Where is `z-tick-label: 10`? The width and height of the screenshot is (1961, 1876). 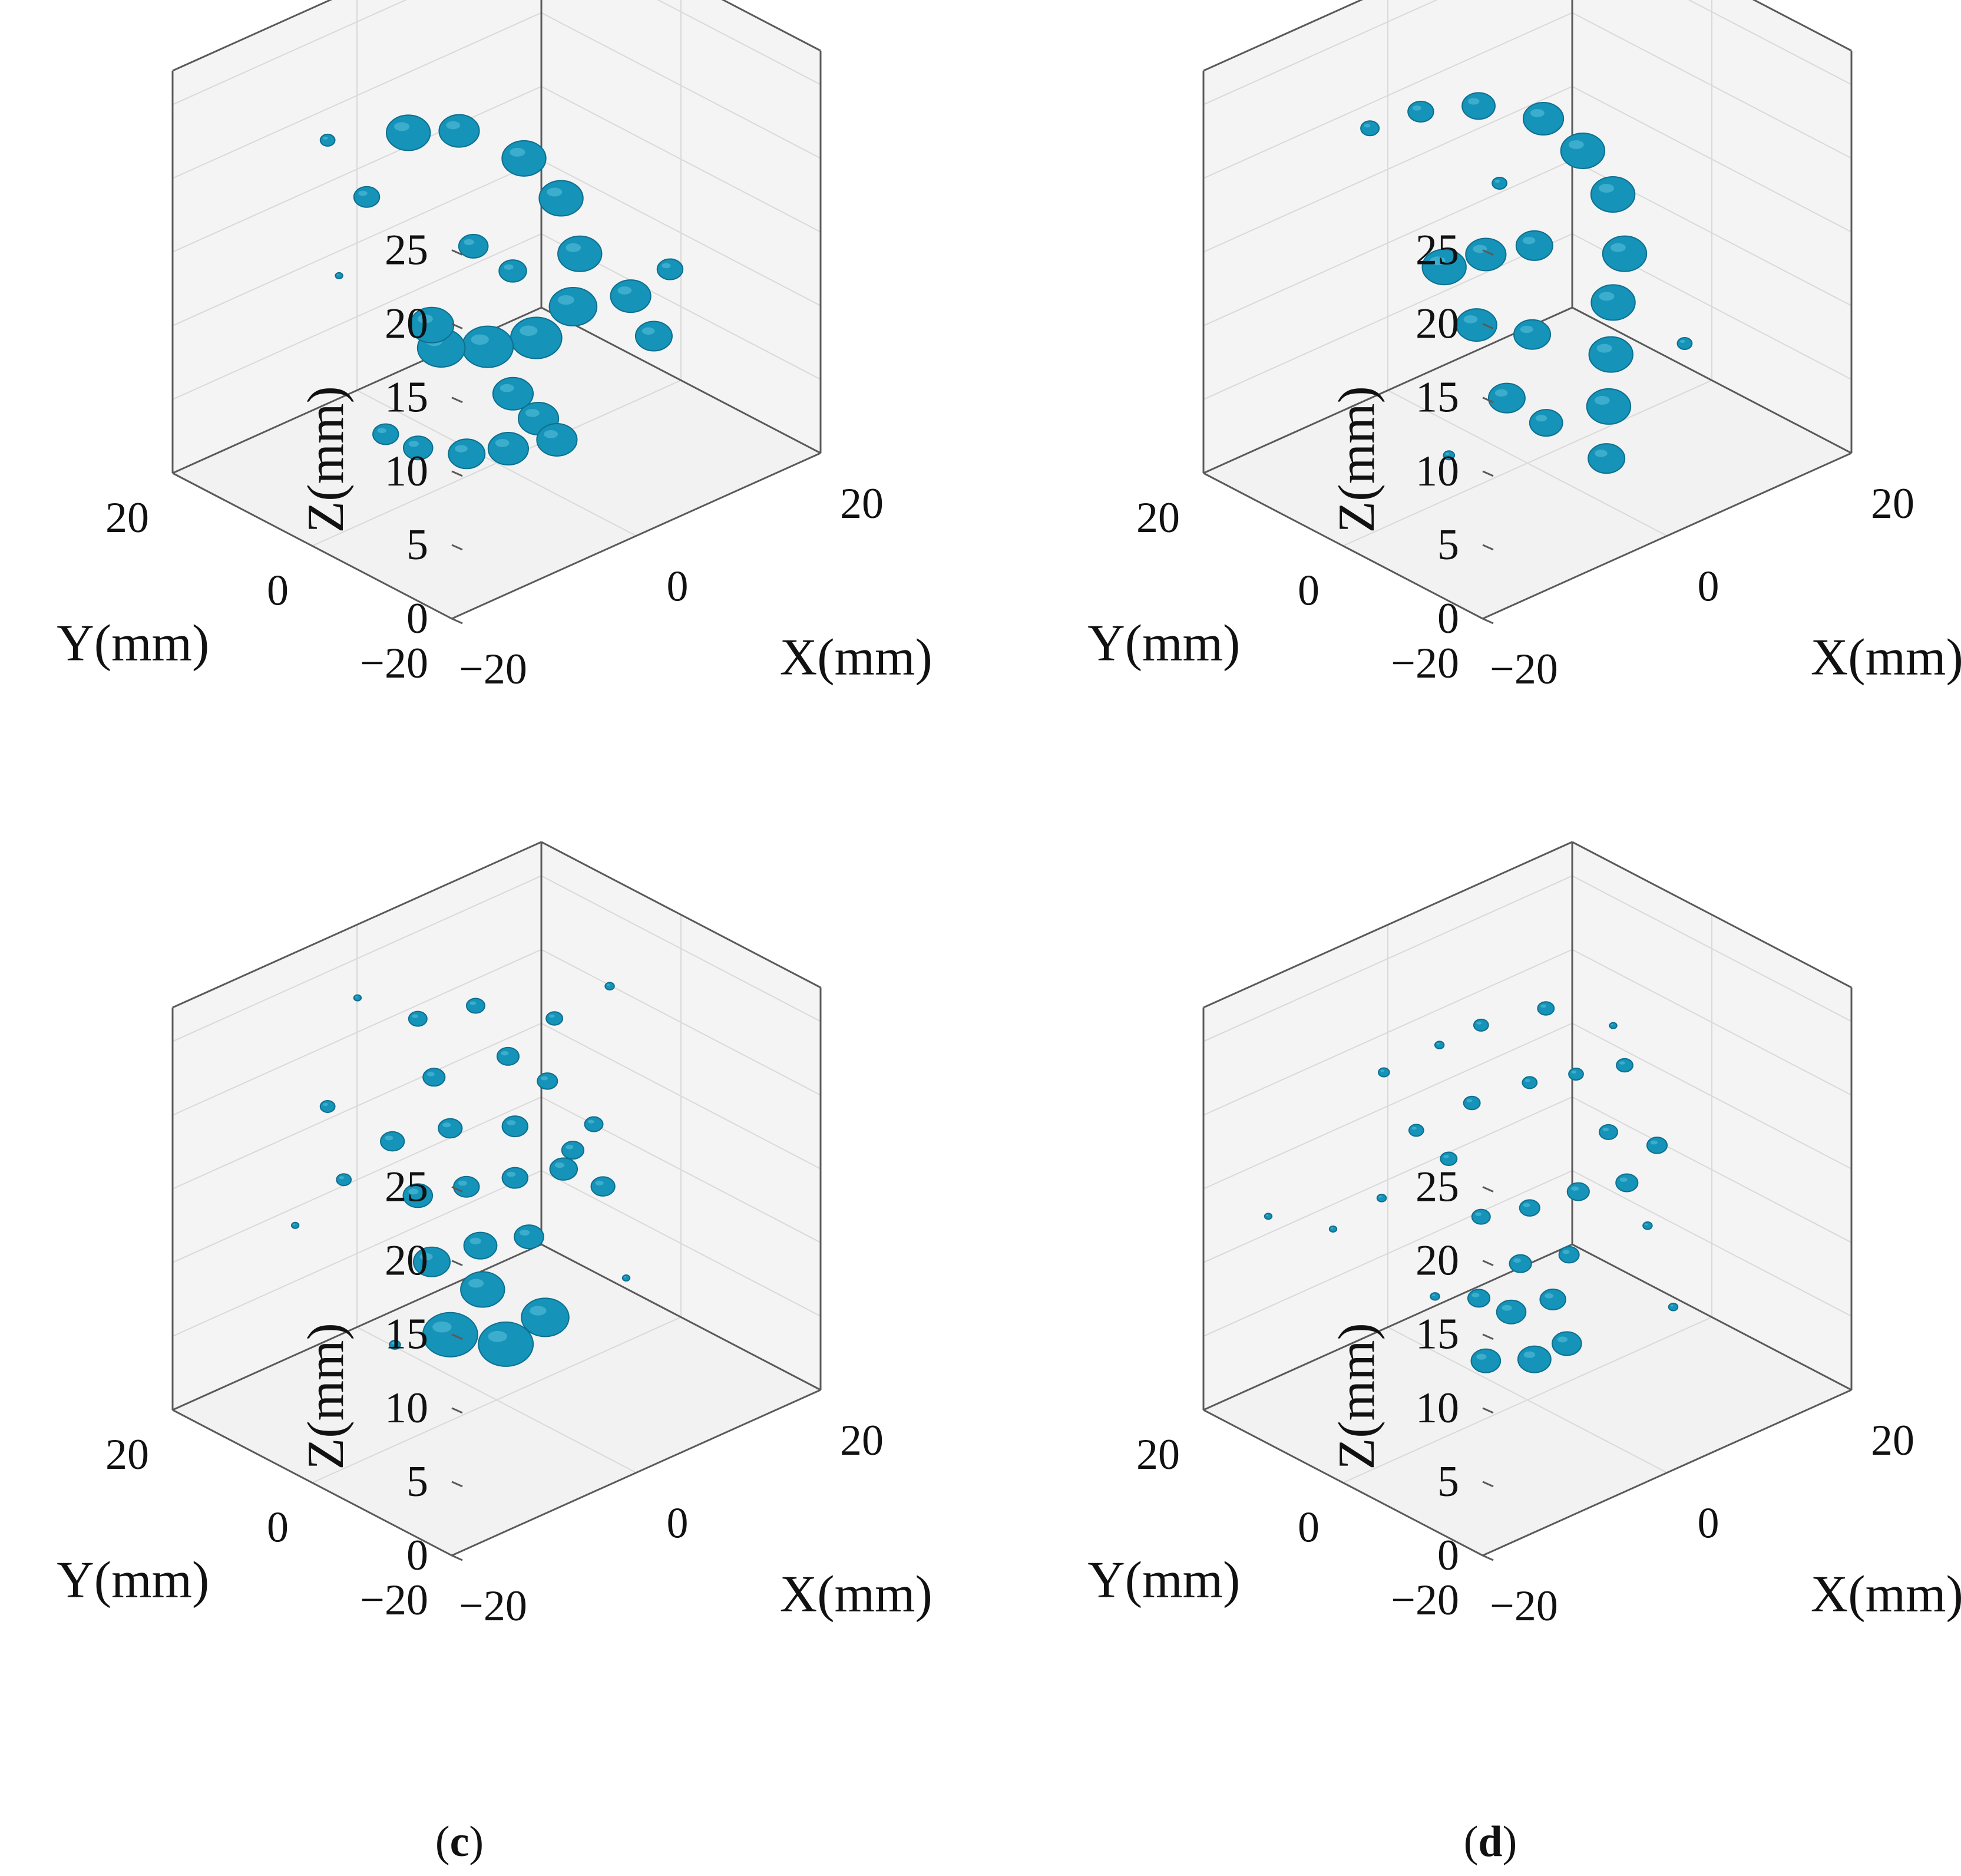
z-tick-label: 10 is located at coordinates (1437, 1408).